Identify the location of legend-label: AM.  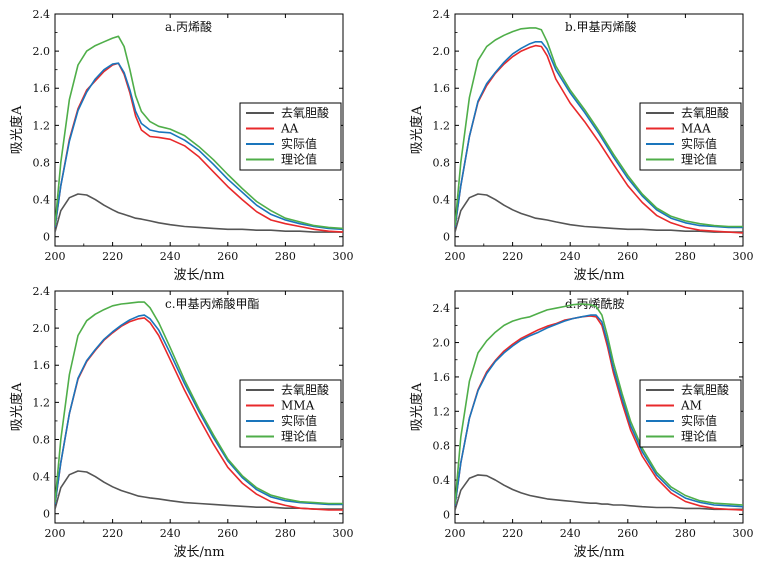
(691, 406).